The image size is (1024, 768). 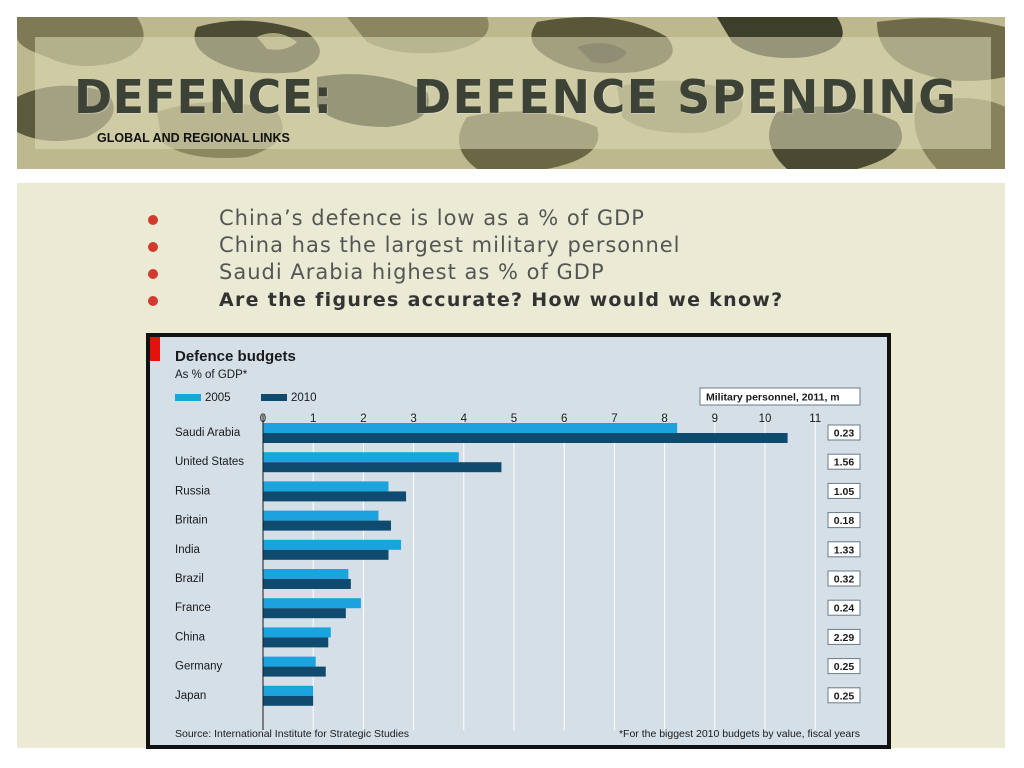 I want to click on x-tick-label: 7, so click(x=614, y=419).